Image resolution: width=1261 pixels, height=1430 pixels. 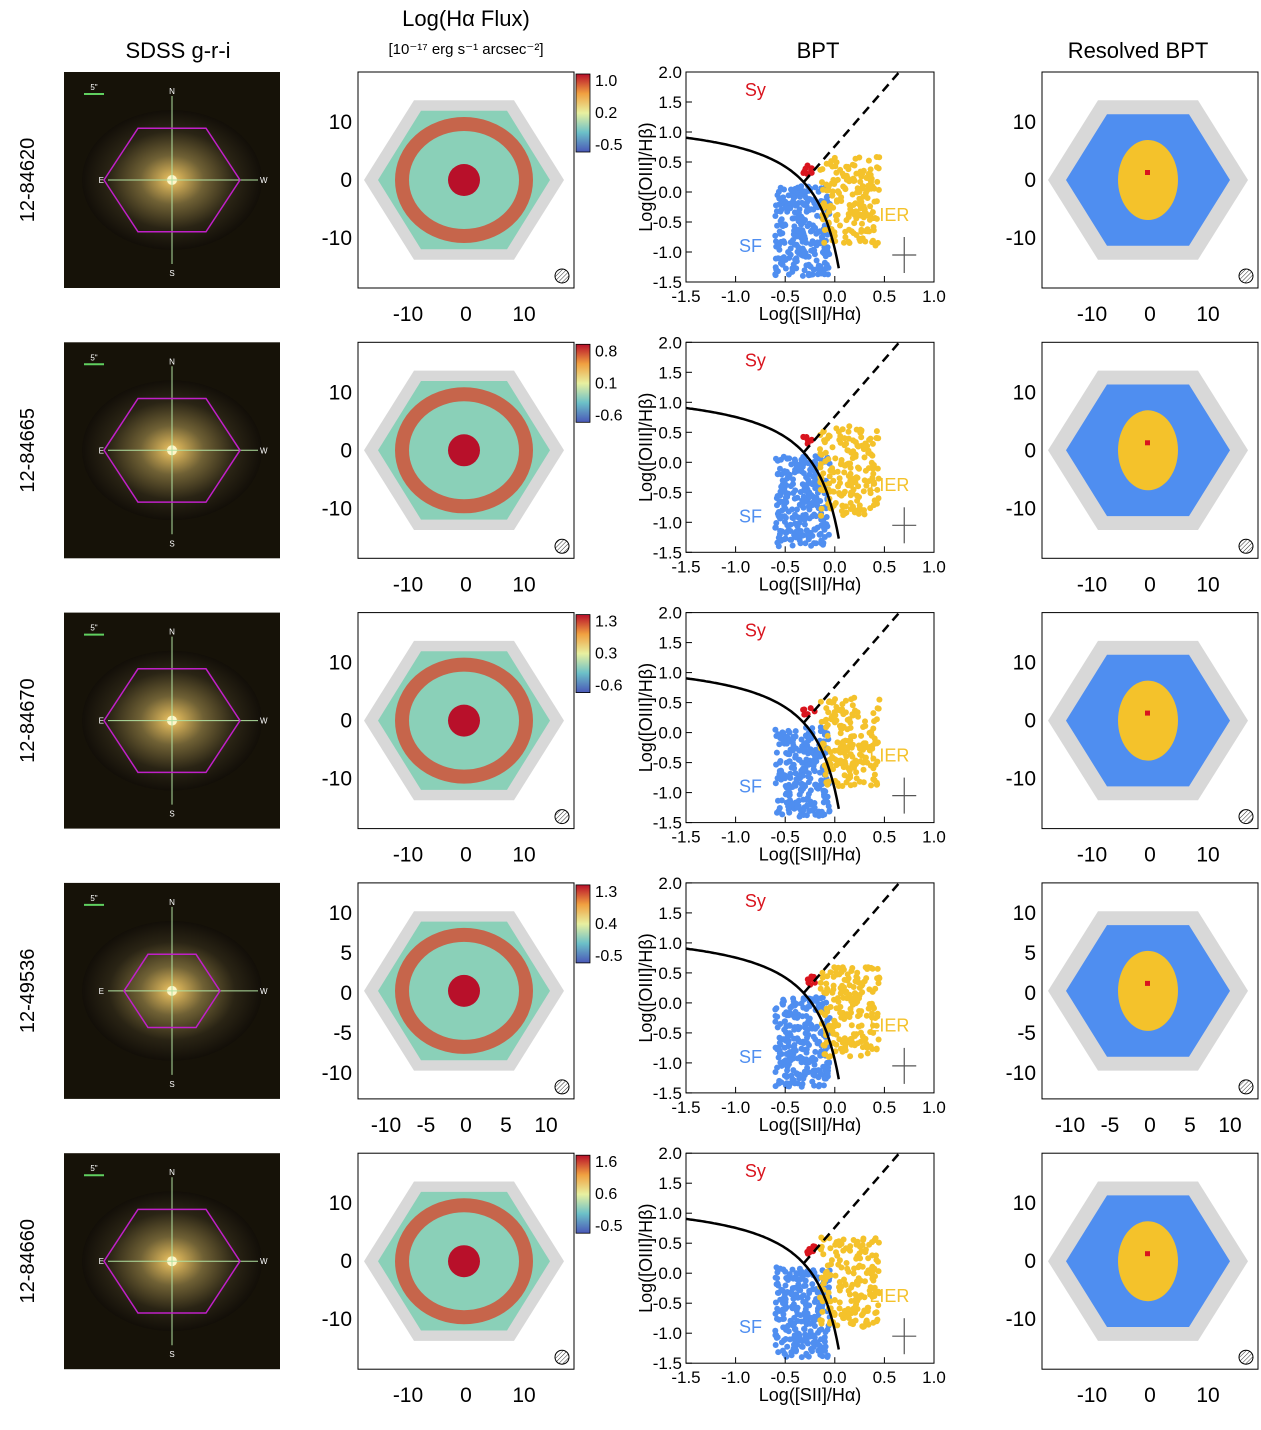 I want to click on header-resolved: Resolved BPT, so click(x=1138, y=50).